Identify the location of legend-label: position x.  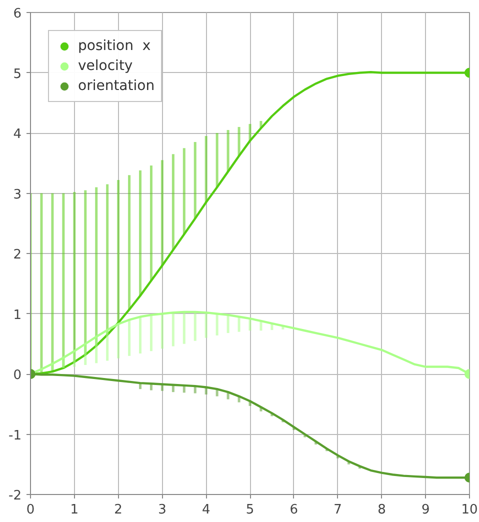
(114, 46).